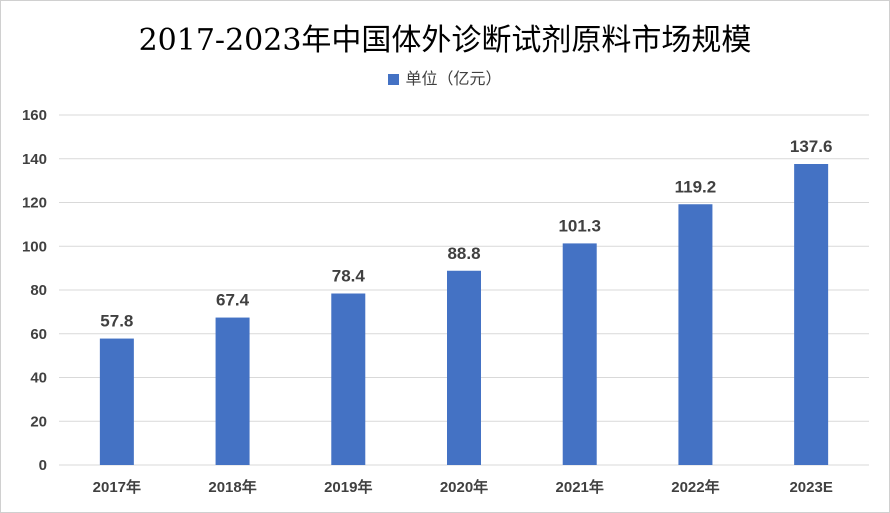 This screenshot has width=890, height=513. I want to click on y-tick-label: 100, so click(34, 246).